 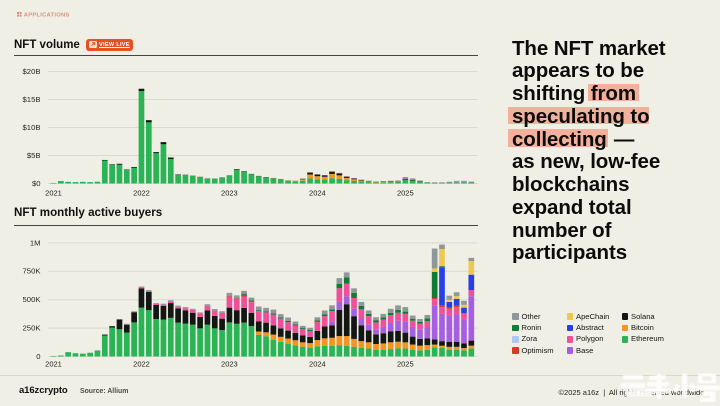 What do you see at coordinates (35, 242) in the screenshot?
I see `svg-text: 1M` at bounding box center [35, 242].